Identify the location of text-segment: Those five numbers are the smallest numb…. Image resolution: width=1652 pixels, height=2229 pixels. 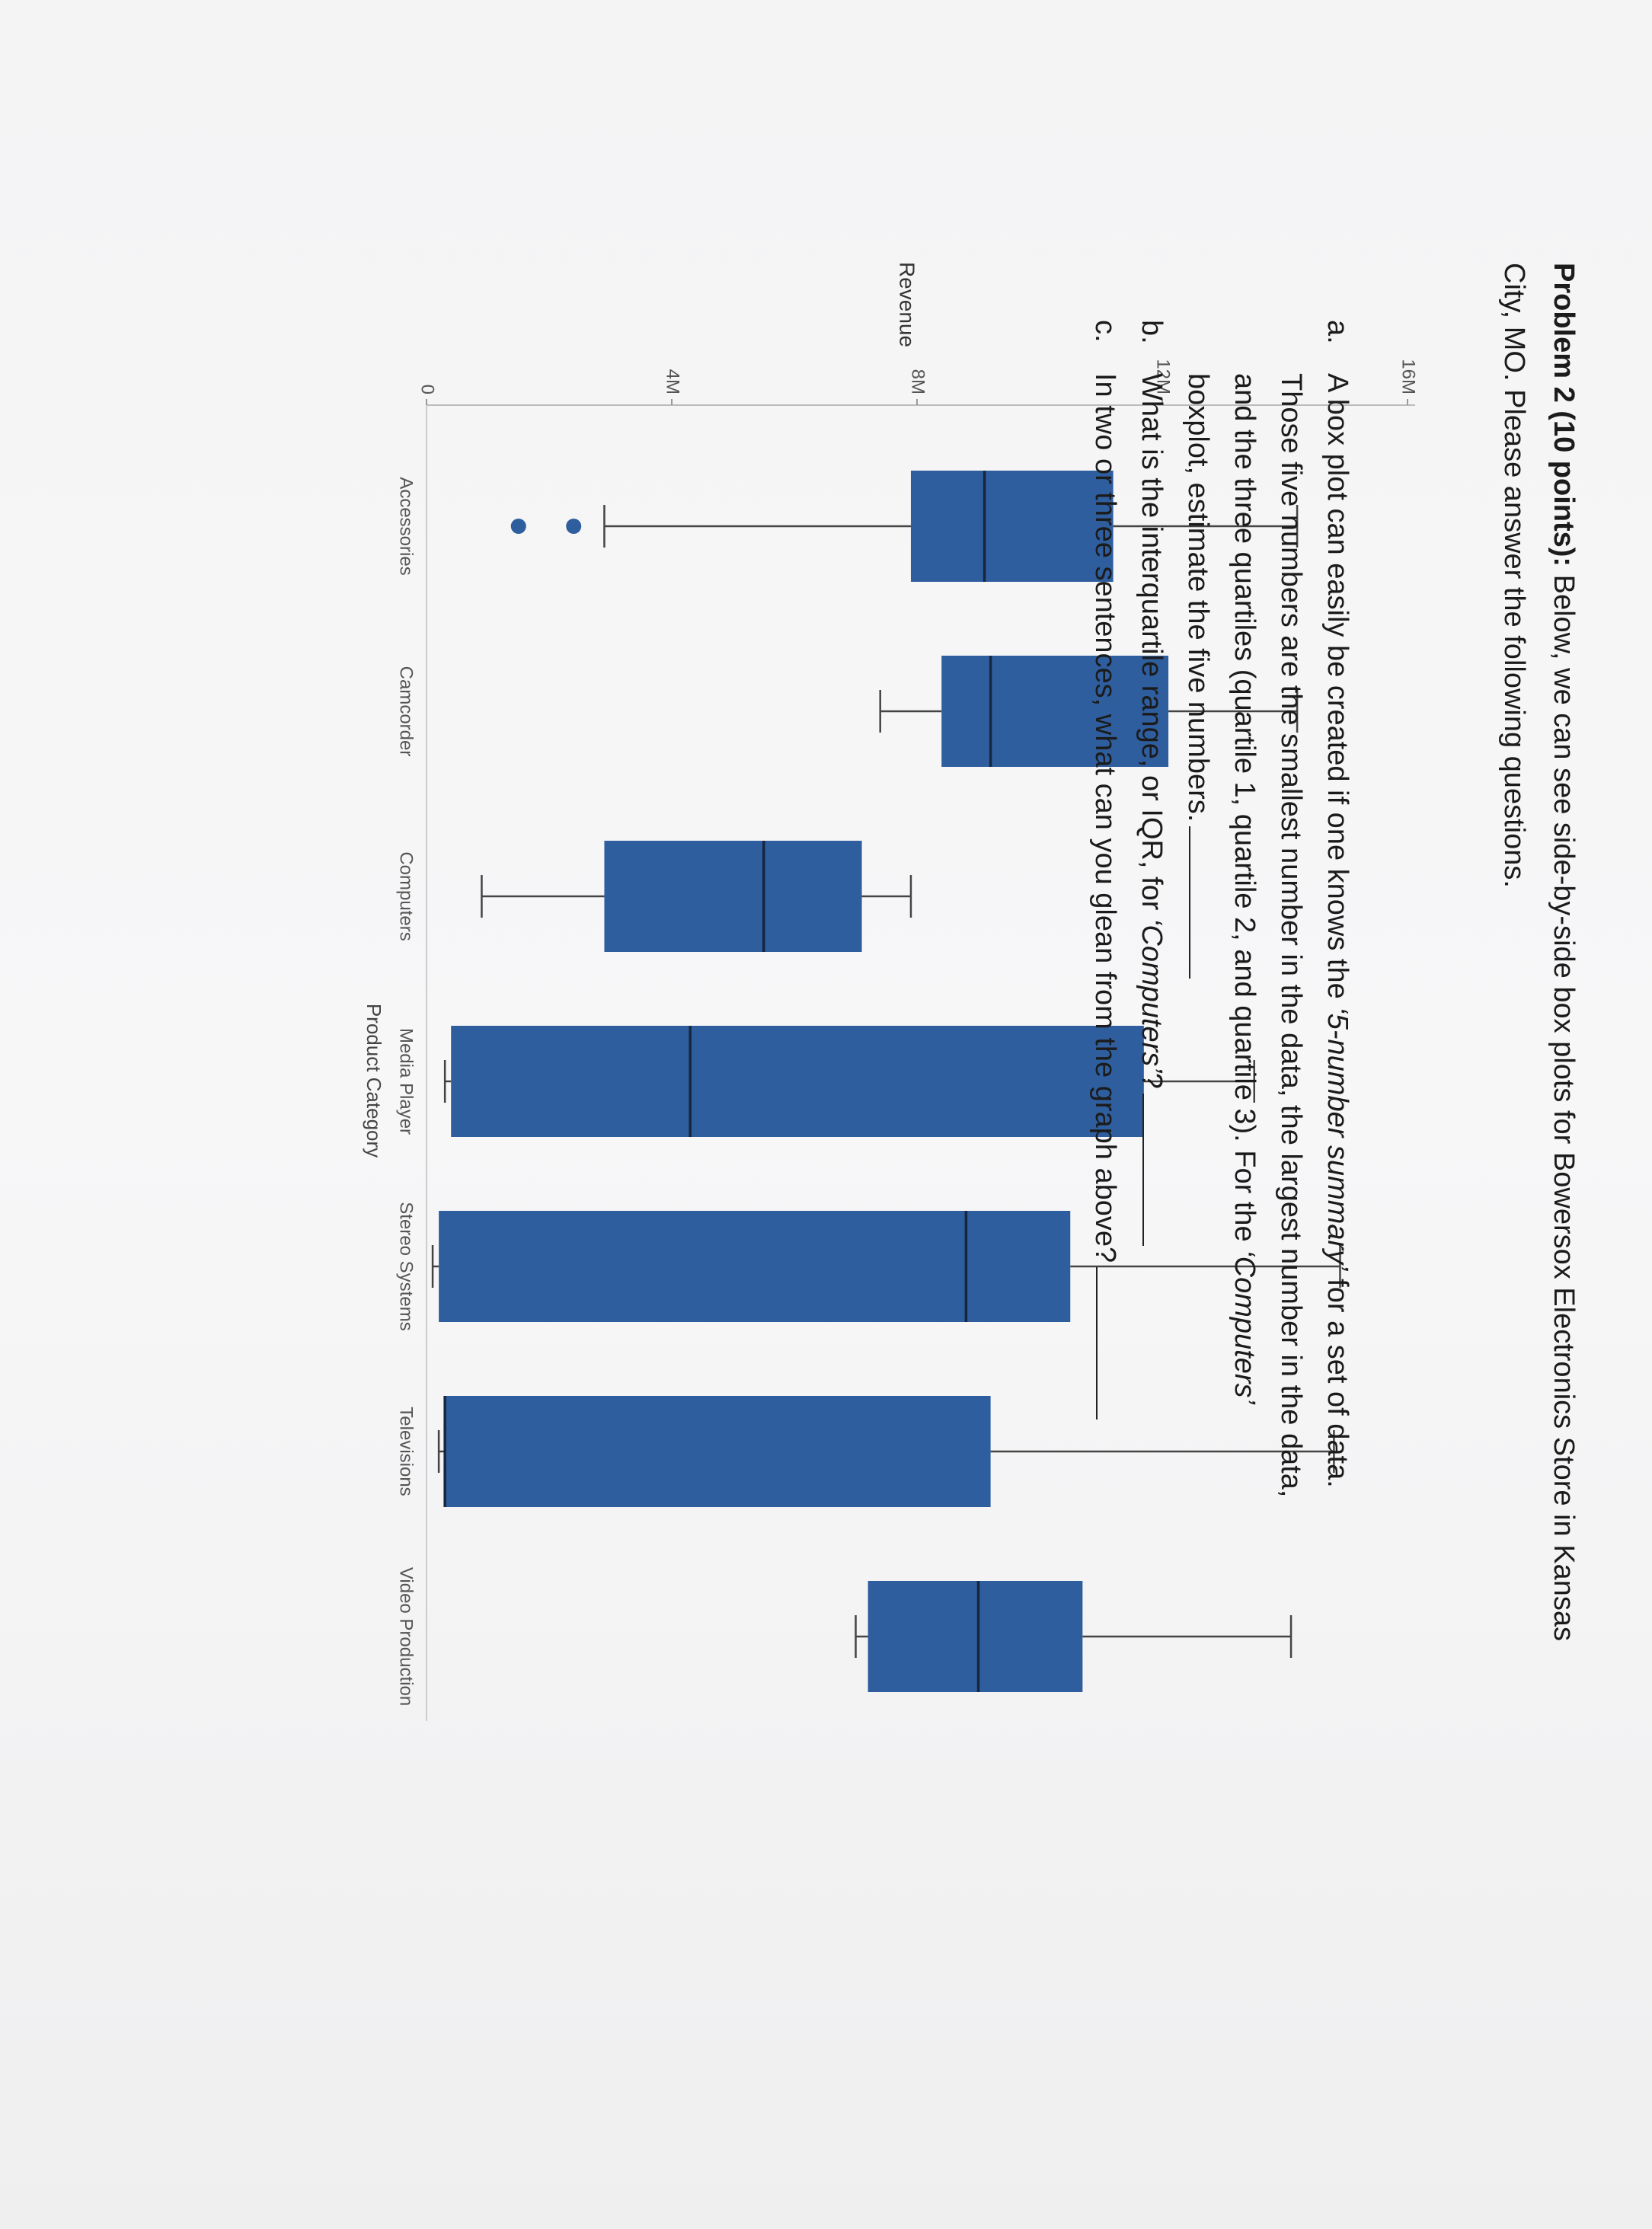
(1291, 935).